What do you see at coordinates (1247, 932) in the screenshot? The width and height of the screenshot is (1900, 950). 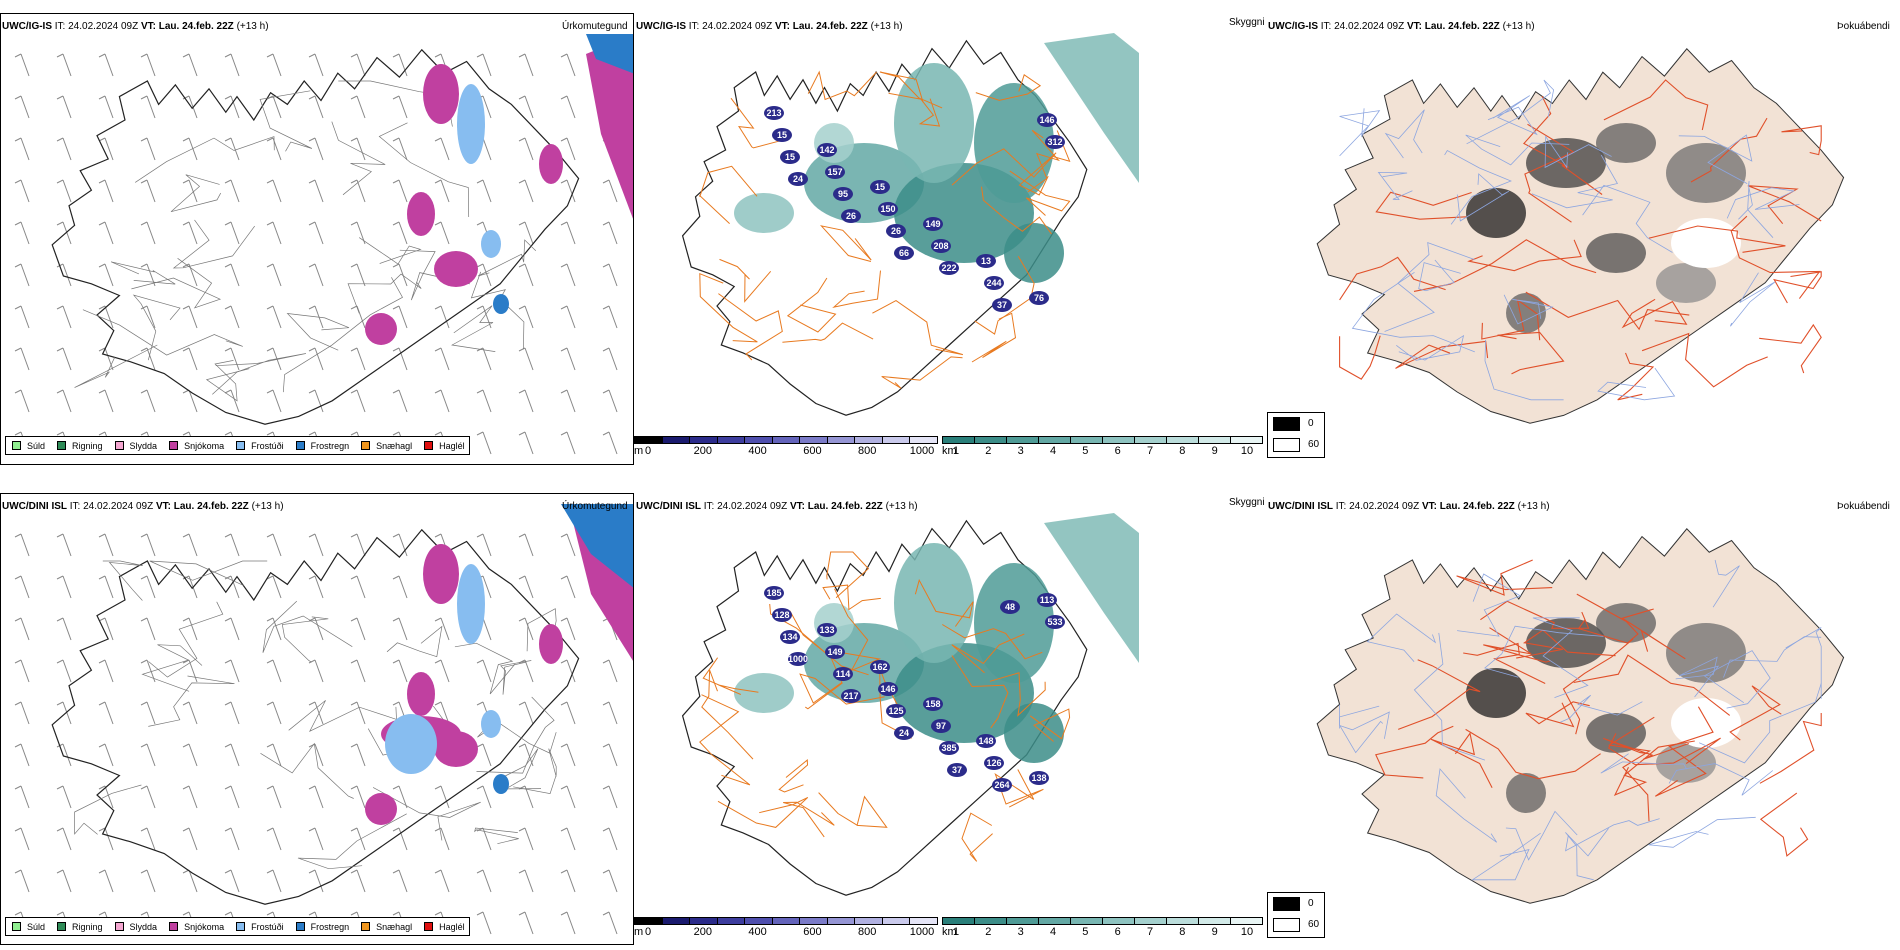 I see `colorbar-tick: 10` at bounding box center [1247, 932].